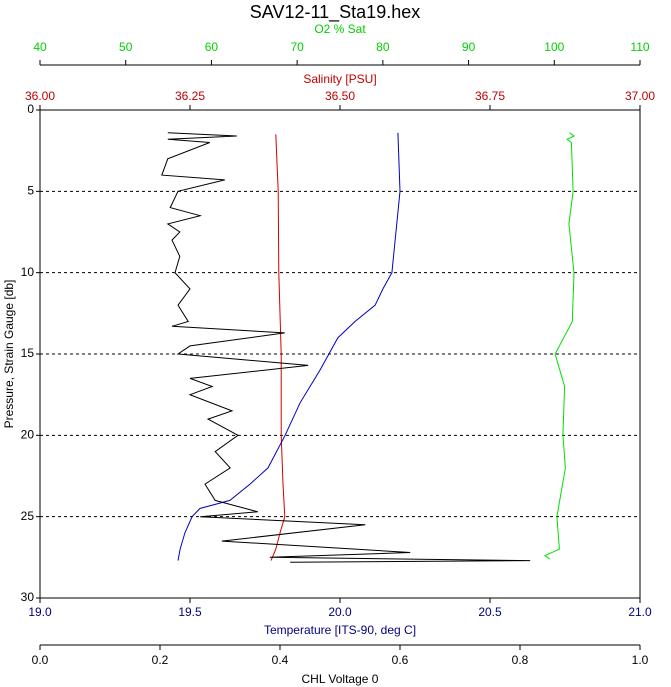 The height and width of the screenshot is (687, 671). Describe the element at coordinates (520, 660) in the screenshot. I see `x-tick-label: 0.8` at that location.